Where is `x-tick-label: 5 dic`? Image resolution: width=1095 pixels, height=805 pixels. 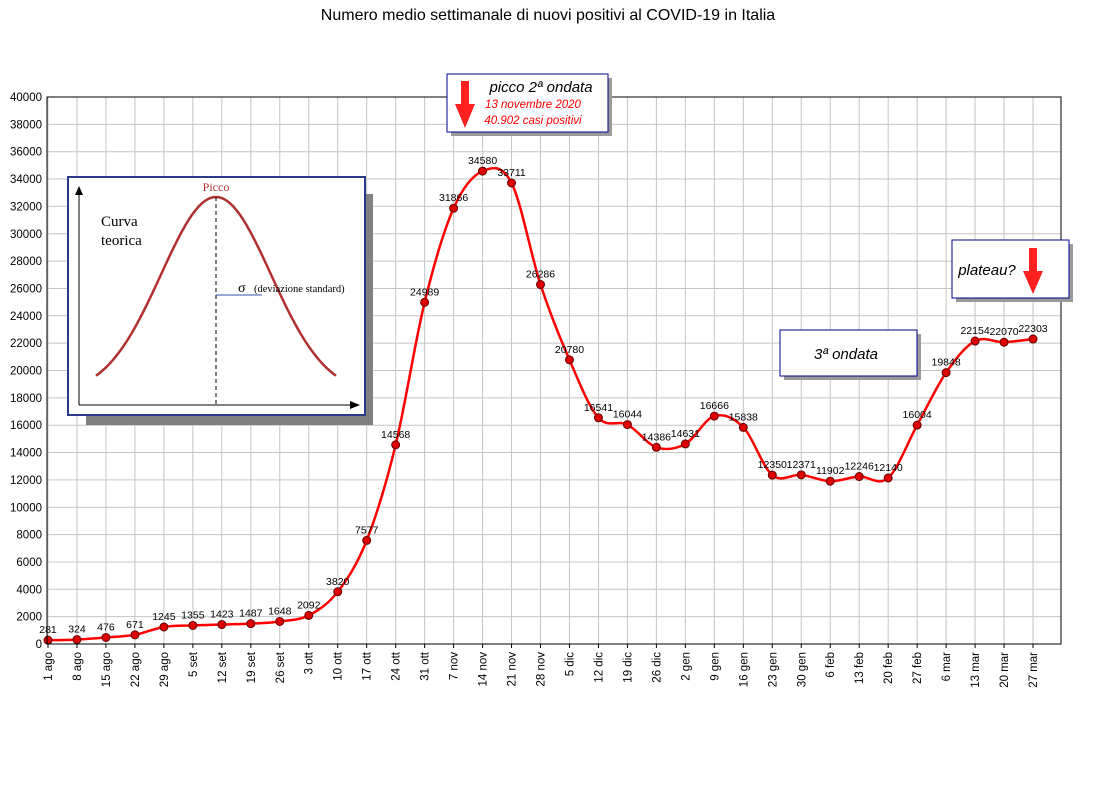 x-tick-label: 5 dic is located at coordinates (570, 664).